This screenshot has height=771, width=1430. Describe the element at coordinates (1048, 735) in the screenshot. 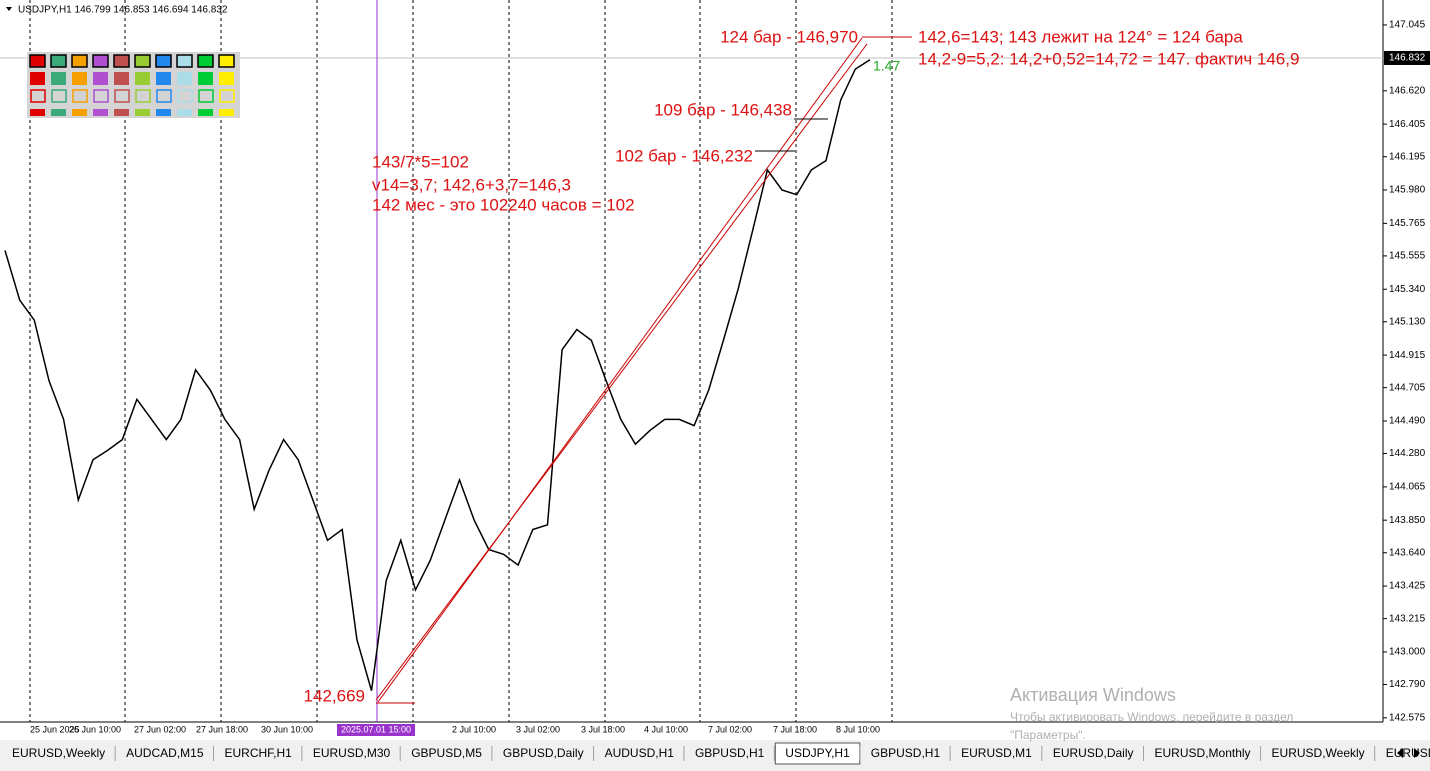

I see `watermark-text: "Параметры".` at that location.